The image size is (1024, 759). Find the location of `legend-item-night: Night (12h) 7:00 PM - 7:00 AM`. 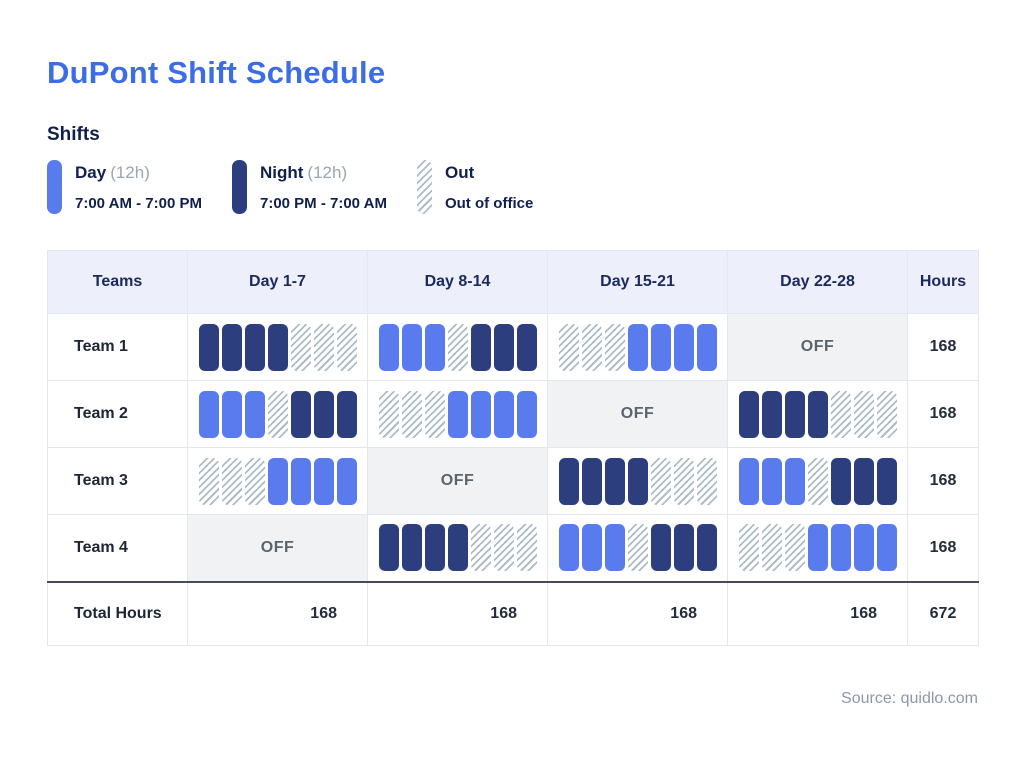

legend-item-night: Night (12h) 7:00 PM - 7:00 AM is located at coordinates (309, 187).